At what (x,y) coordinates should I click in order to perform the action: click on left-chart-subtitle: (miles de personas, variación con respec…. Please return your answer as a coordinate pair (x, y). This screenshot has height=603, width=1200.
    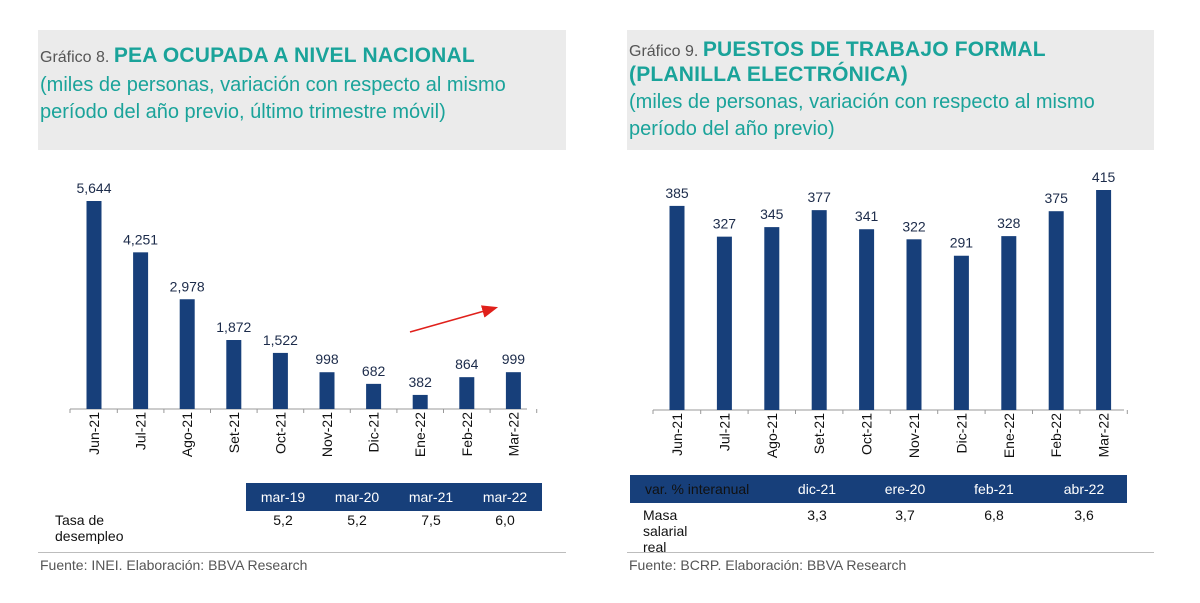
    Looking at the image, I should click on (303, 99).